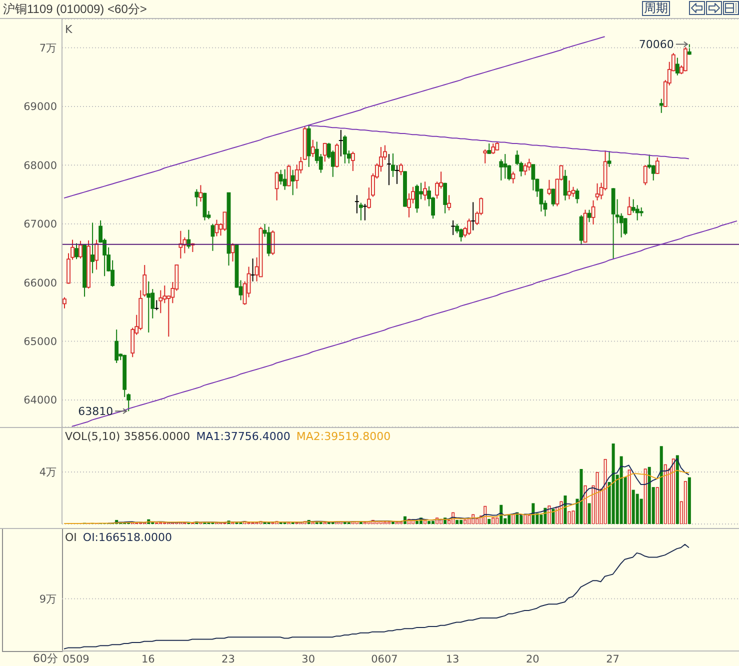 This screenshot has height=666, width=739. What do you see at coordinates (656, 45) in the screenshot?
I see `annotation: 70060` at bounding box center [656, 45].